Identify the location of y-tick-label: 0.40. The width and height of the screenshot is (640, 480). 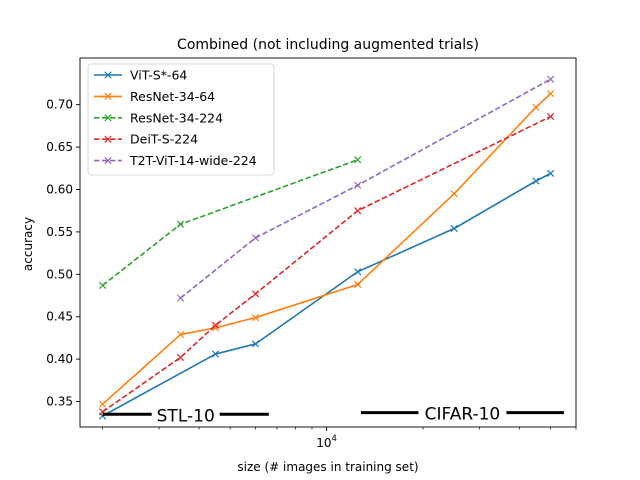
(59, 359).